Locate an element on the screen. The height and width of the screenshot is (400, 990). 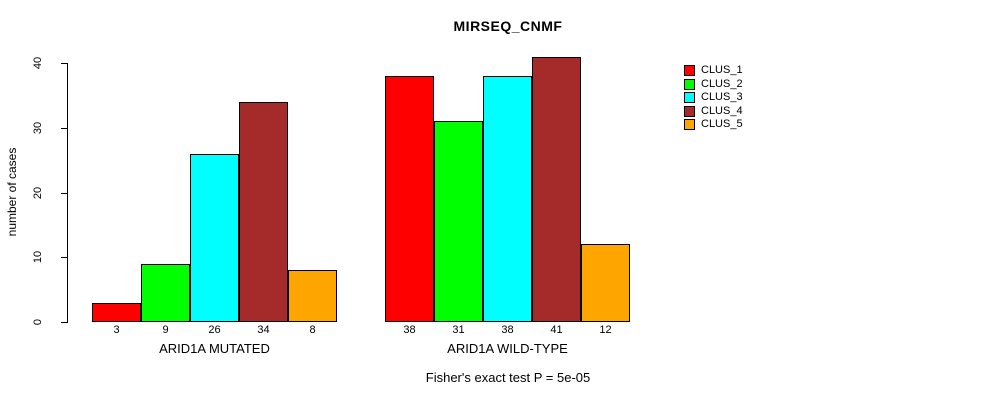
y-tick-label: 20 is located at coordinates (38, 192).